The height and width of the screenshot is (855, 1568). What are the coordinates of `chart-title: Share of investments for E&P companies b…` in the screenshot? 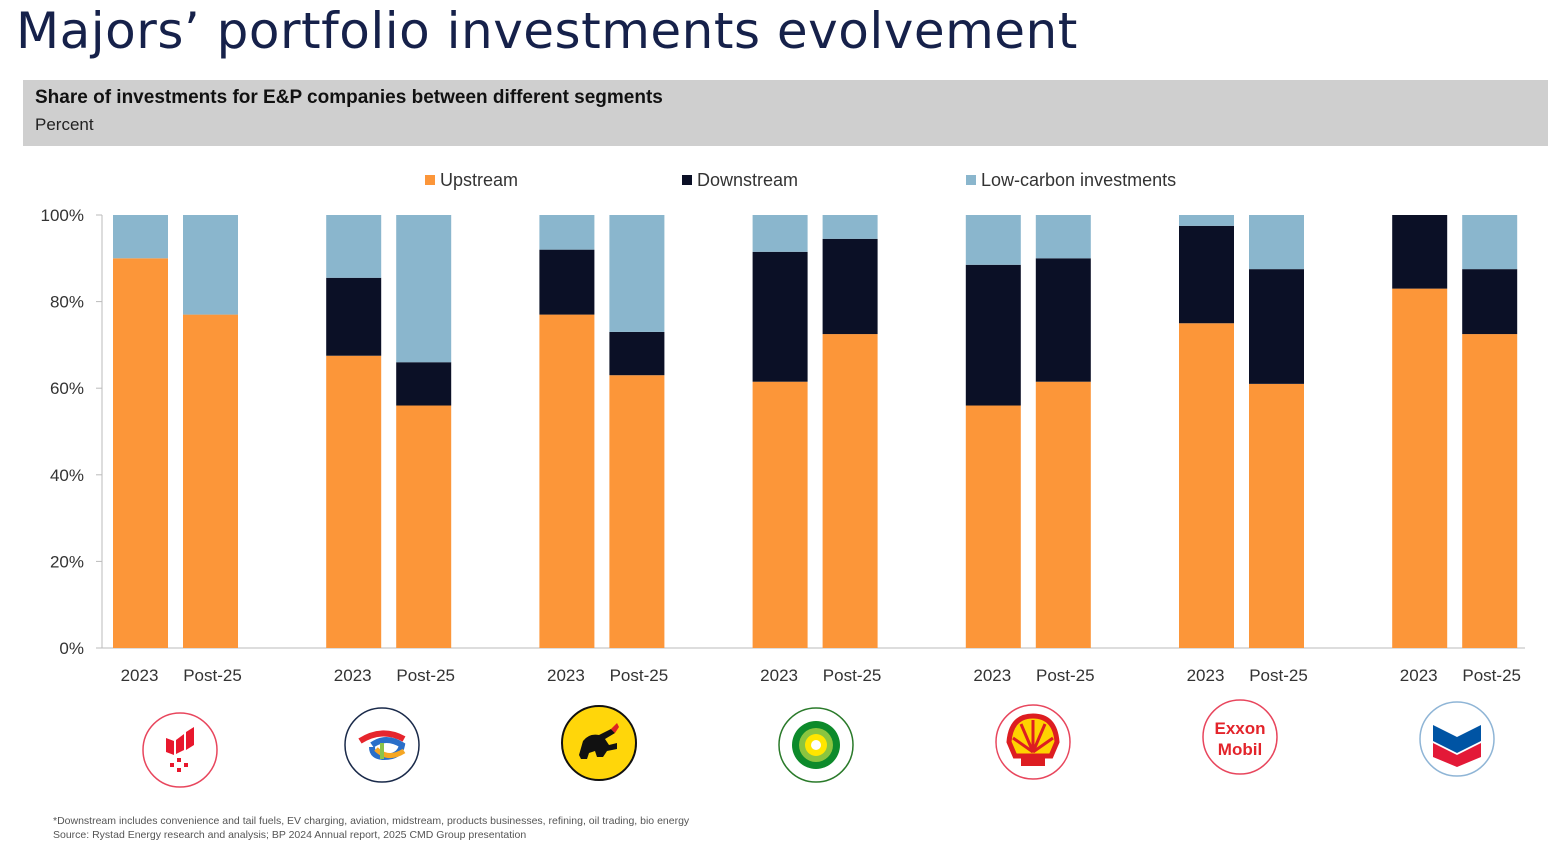 It's located at (349, 97).